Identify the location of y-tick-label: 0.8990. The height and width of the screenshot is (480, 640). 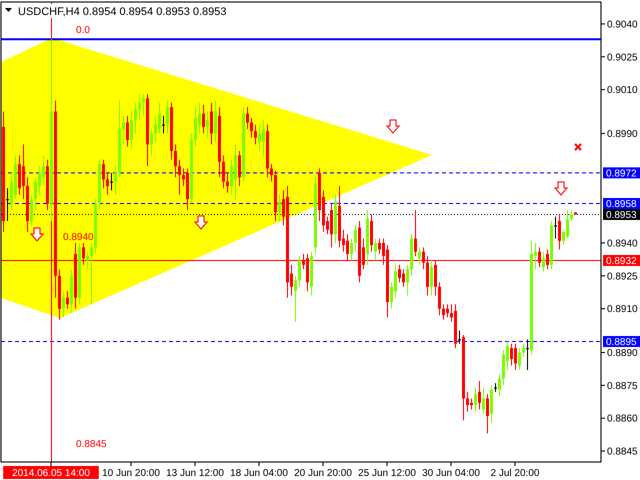
(622, 134).